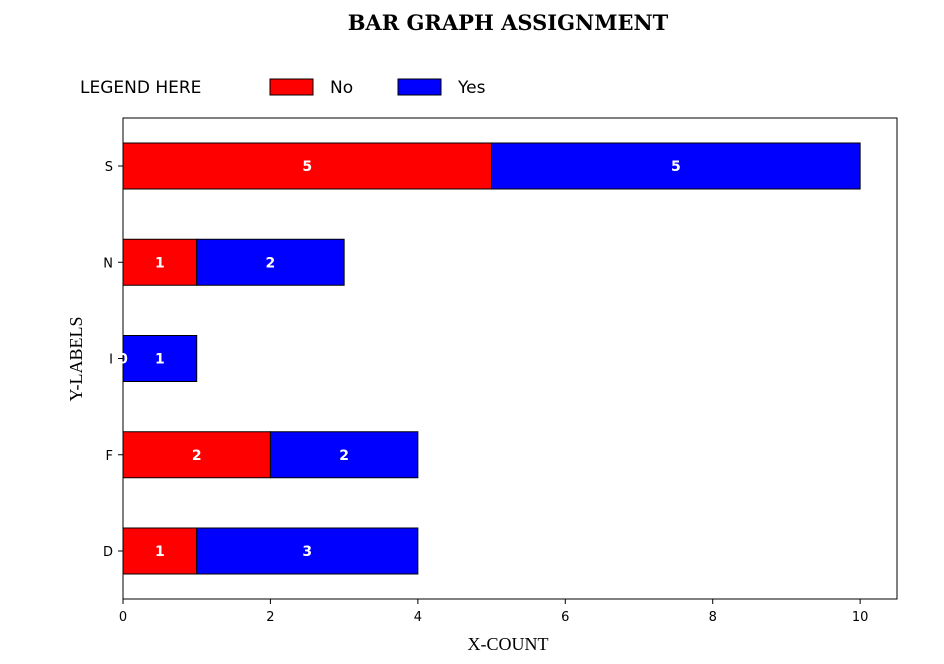  What do you see at coordinates (713, 617) in the screenshot?
I see `x-tick-label: 8` at bounding box center [713, 617].